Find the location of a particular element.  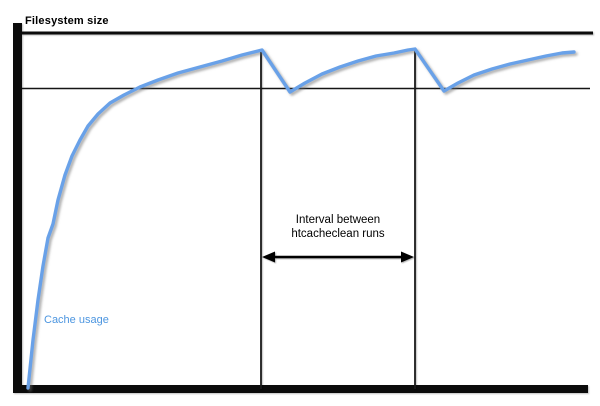

interval-arrow is located at coordinates (338, 257).